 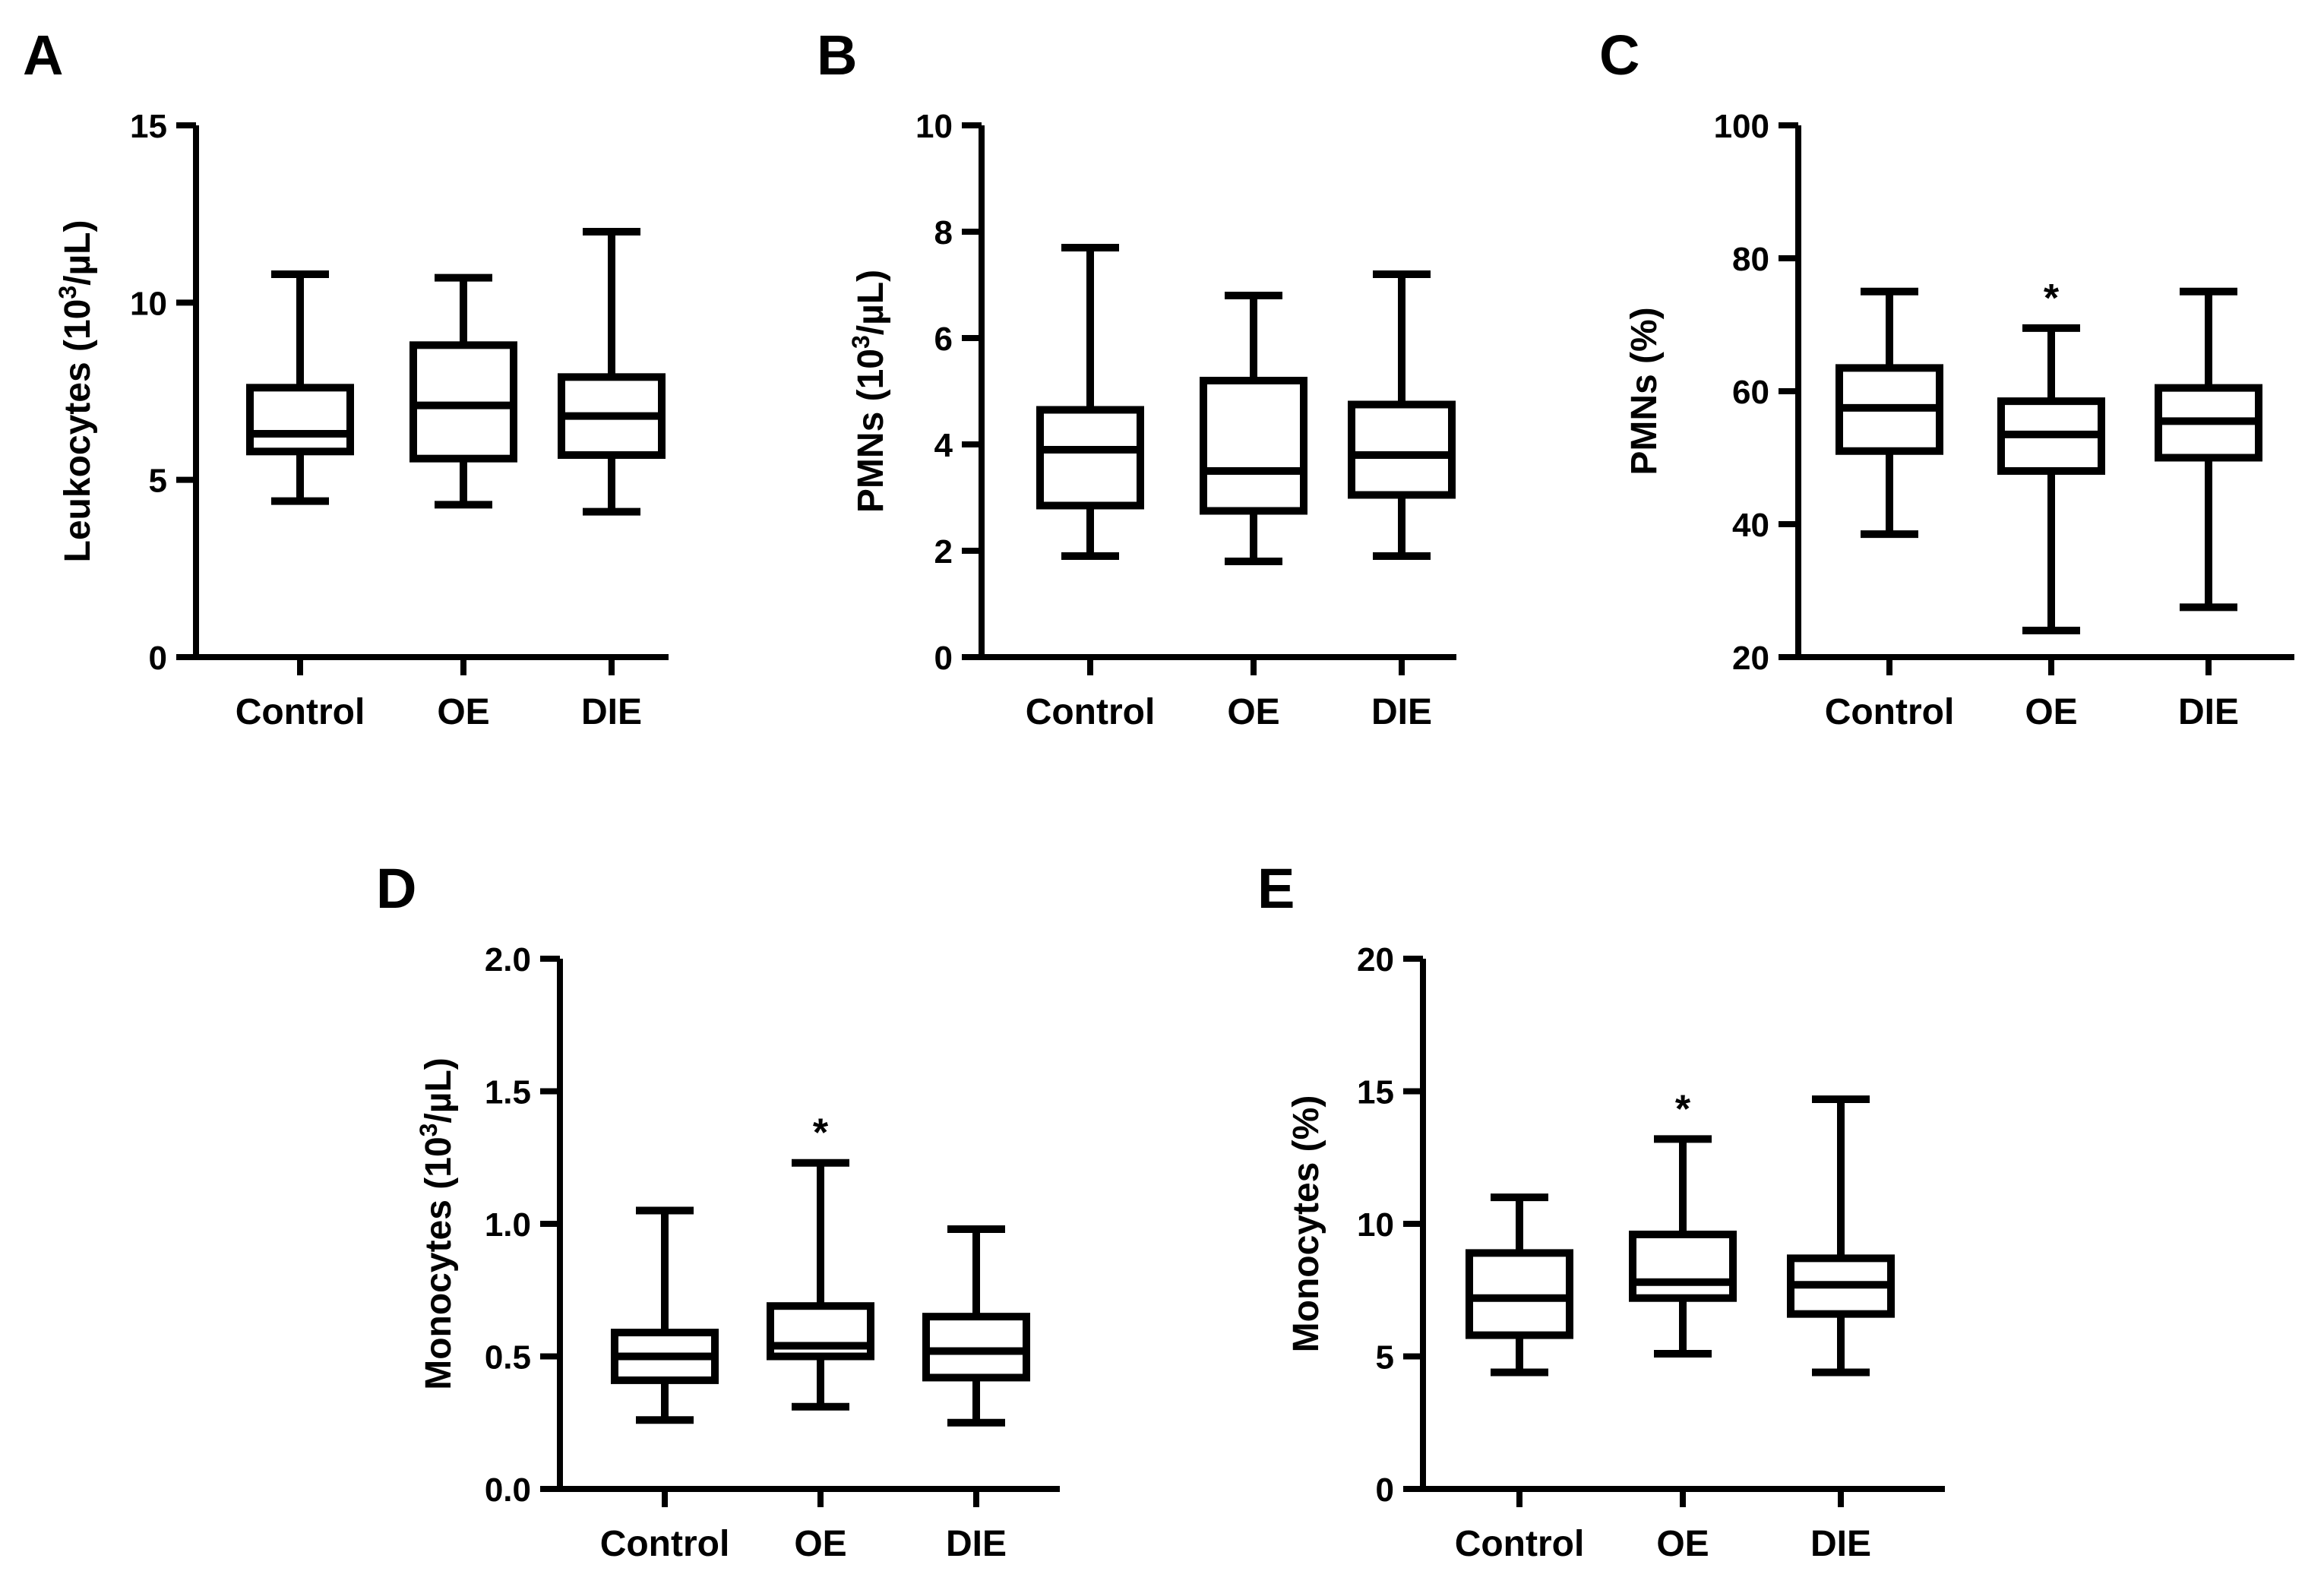 What do you see at coordinates (943, 232) in the screenshot?
I see `y-tick-label: 8` at bounding box center [943, 232].